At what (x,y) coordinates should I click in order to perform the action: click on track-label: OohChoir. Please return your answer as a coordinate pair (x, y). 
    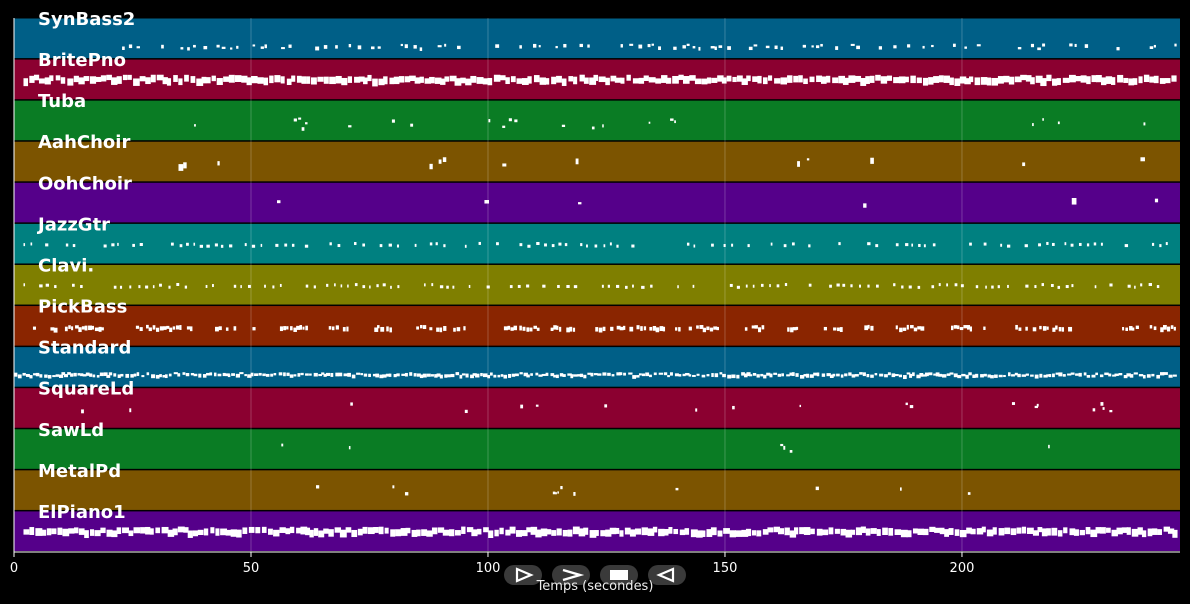
    Looking at the image, I should click on (85, 183).